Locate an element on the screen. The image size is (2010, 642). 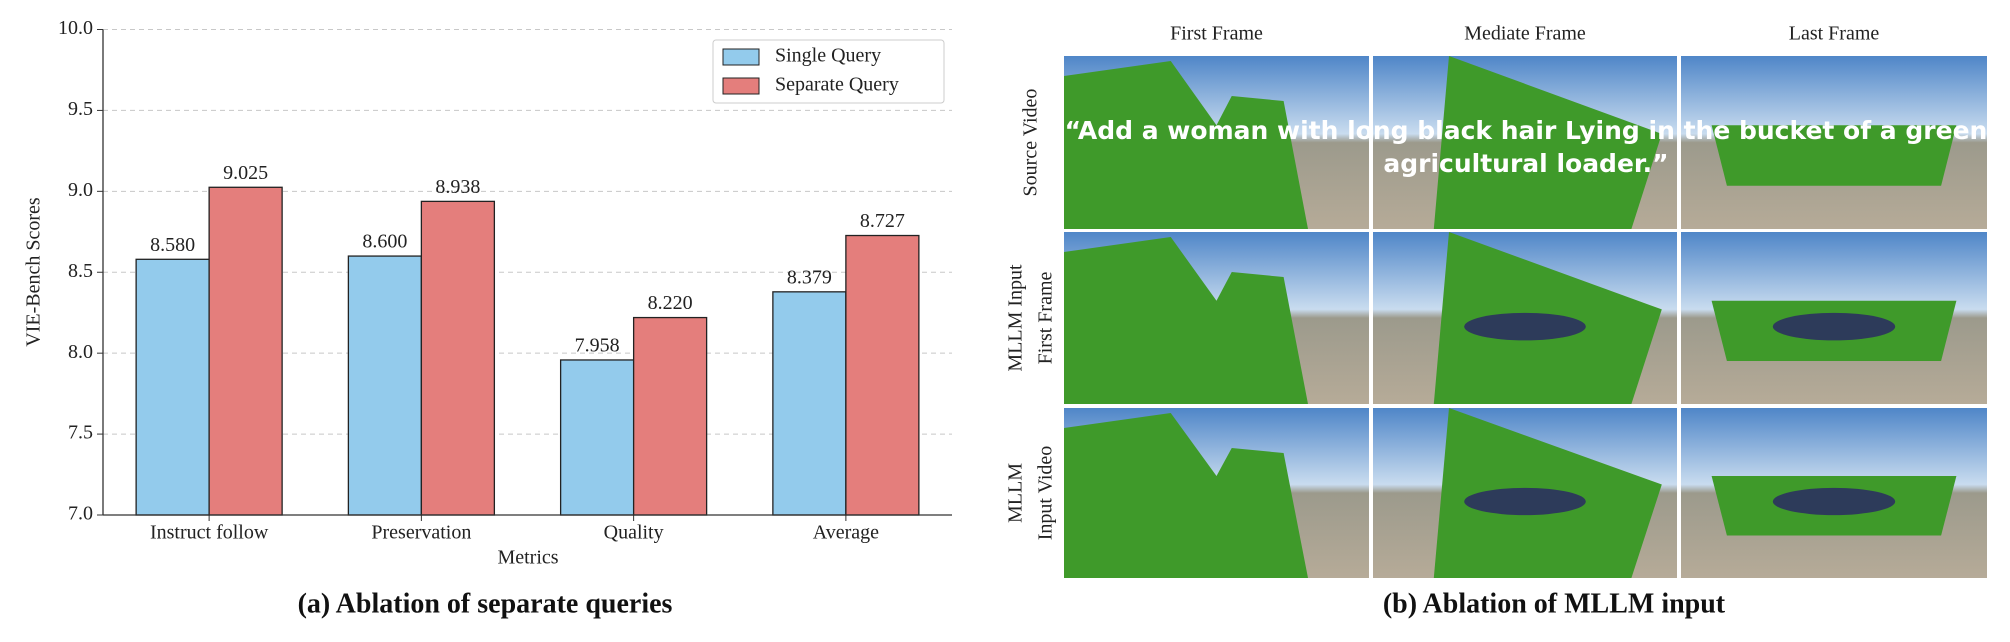
value-label: 8.379 is located at coordinates (809, 277).